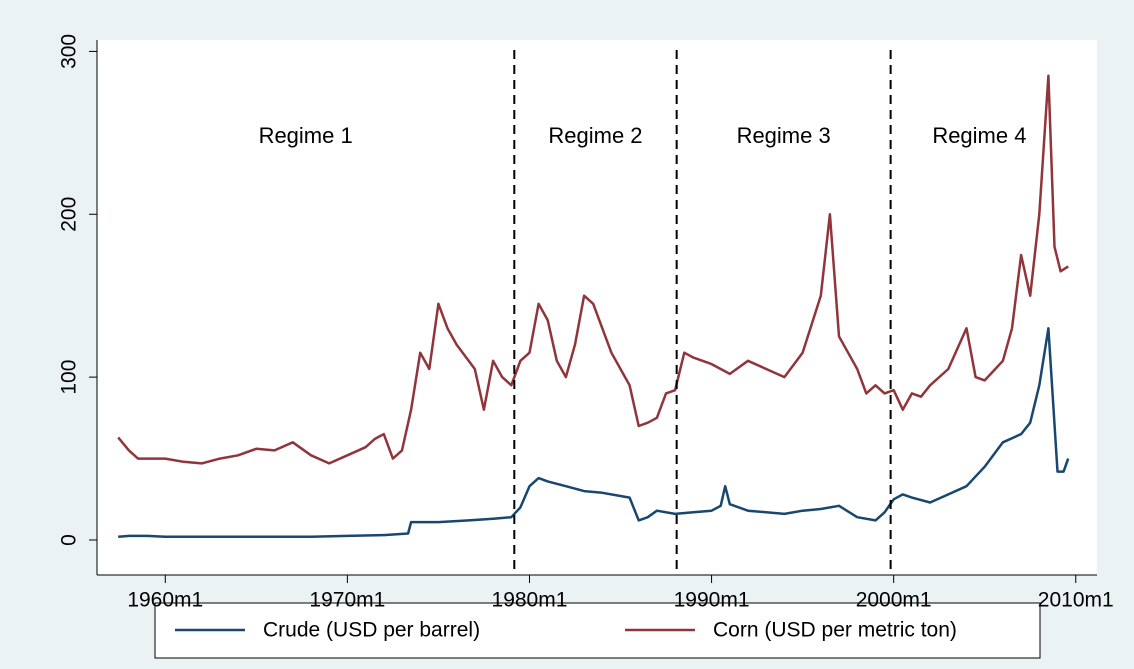  I want to click on x-tick-label: 2010m1, so click(1076, 600).